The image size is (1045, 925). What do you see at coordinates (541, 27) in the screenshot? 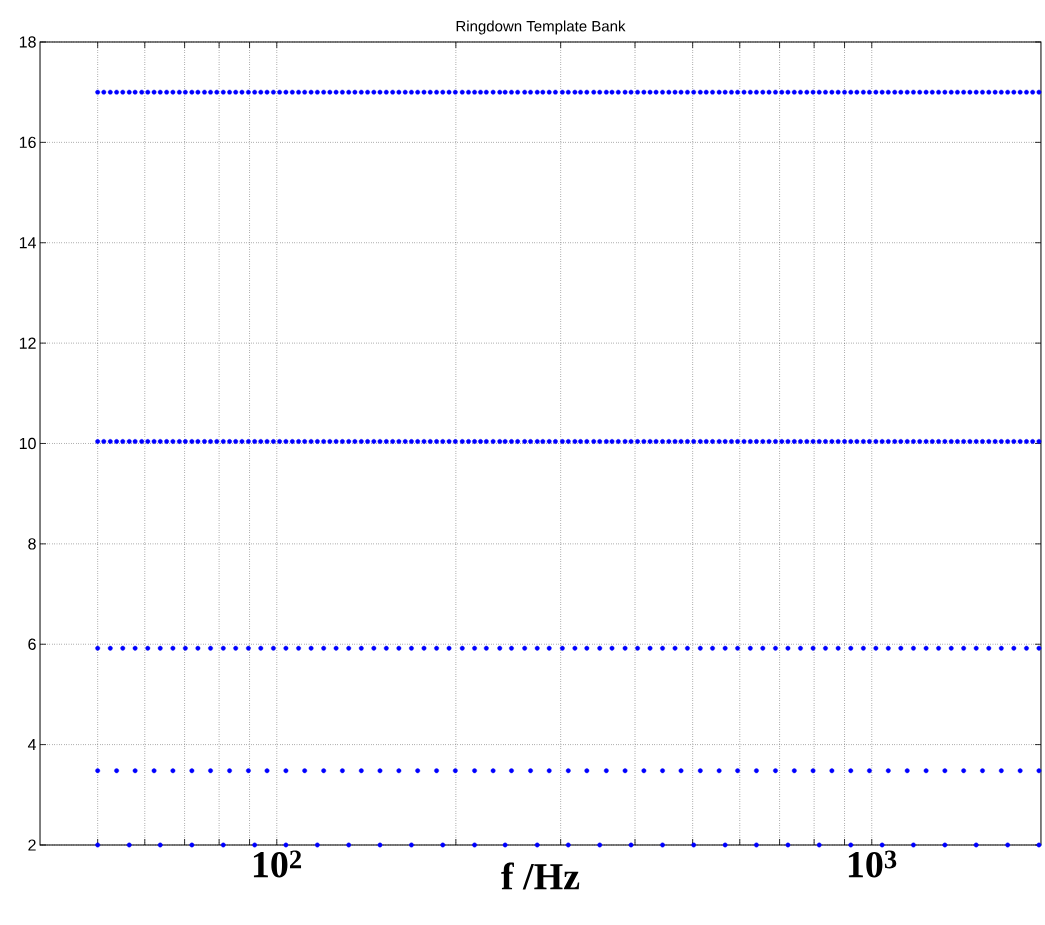
I see `chart-title: Ringdown Template Bank` at bounding box center [541, 27].